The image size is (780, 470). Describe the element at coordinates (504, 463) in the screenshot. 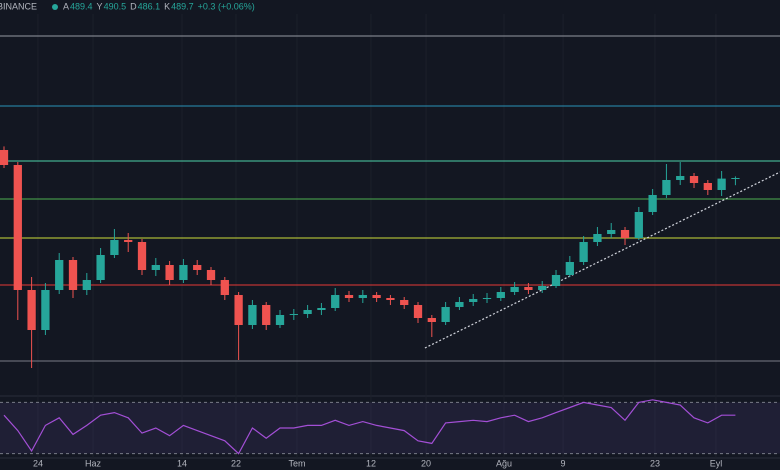

I see `x-tick-label: Ağu` at that location.